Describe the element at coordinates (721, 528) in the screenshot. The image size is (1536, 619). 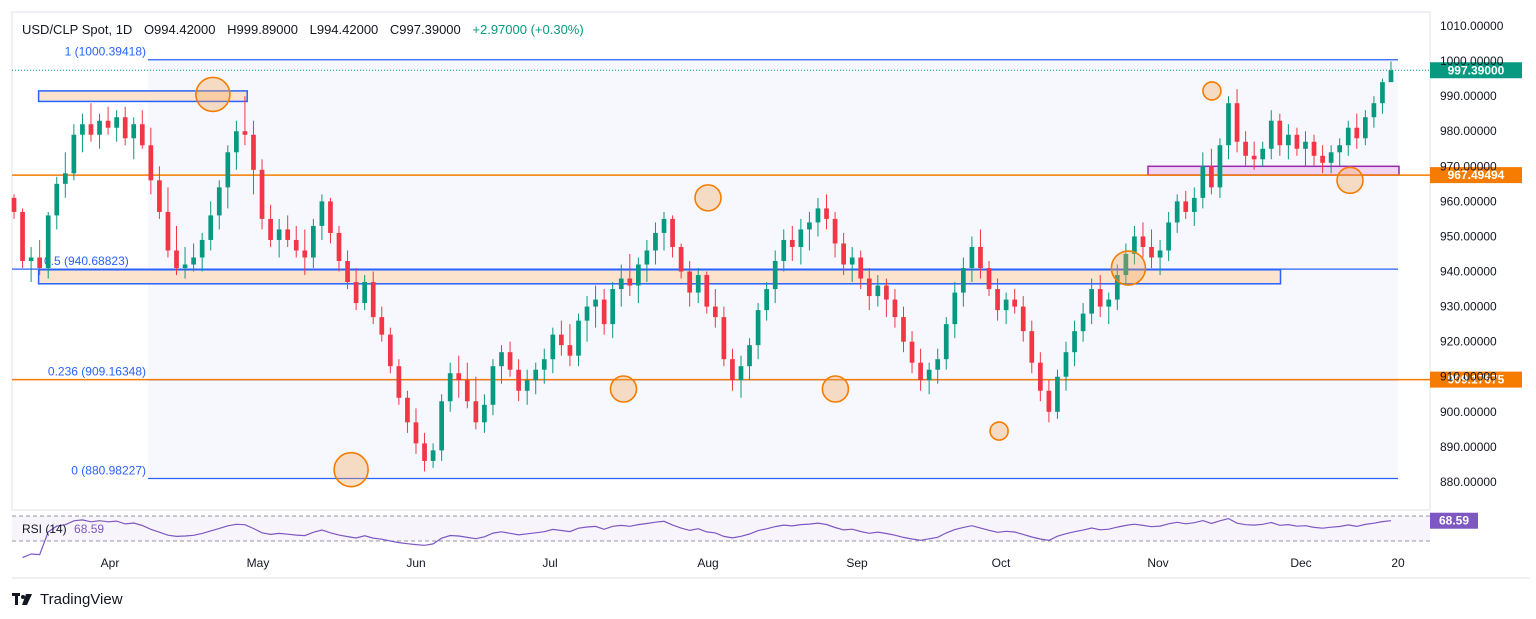
I see `rsi-band-fill` at that location.